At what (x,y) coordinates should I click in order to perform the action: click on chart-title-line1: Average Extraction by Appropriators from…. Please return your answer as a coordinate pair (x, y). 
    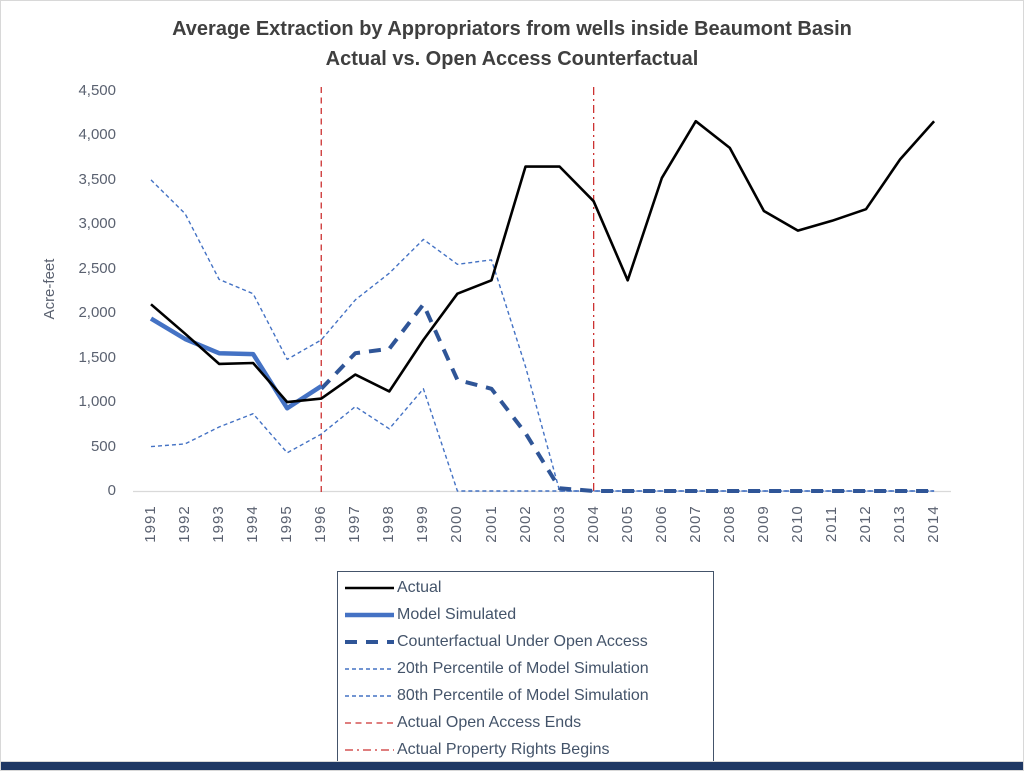
    Looking at the image, I should click on (512, 29).